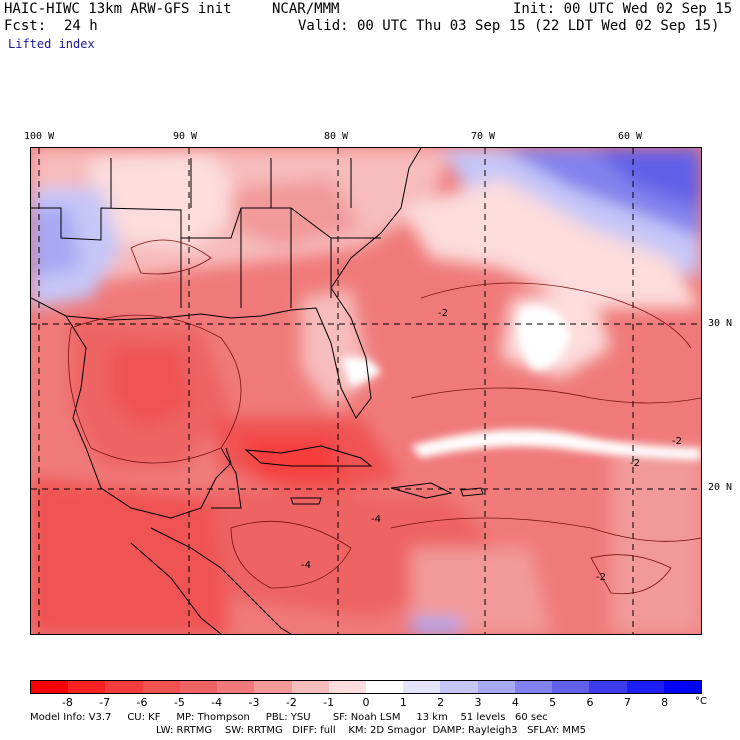 This screenshot has width=740, height=740. I want to click on model-title: HAIC-HIWC 13km ARW-GFS init, so click(118, 9).